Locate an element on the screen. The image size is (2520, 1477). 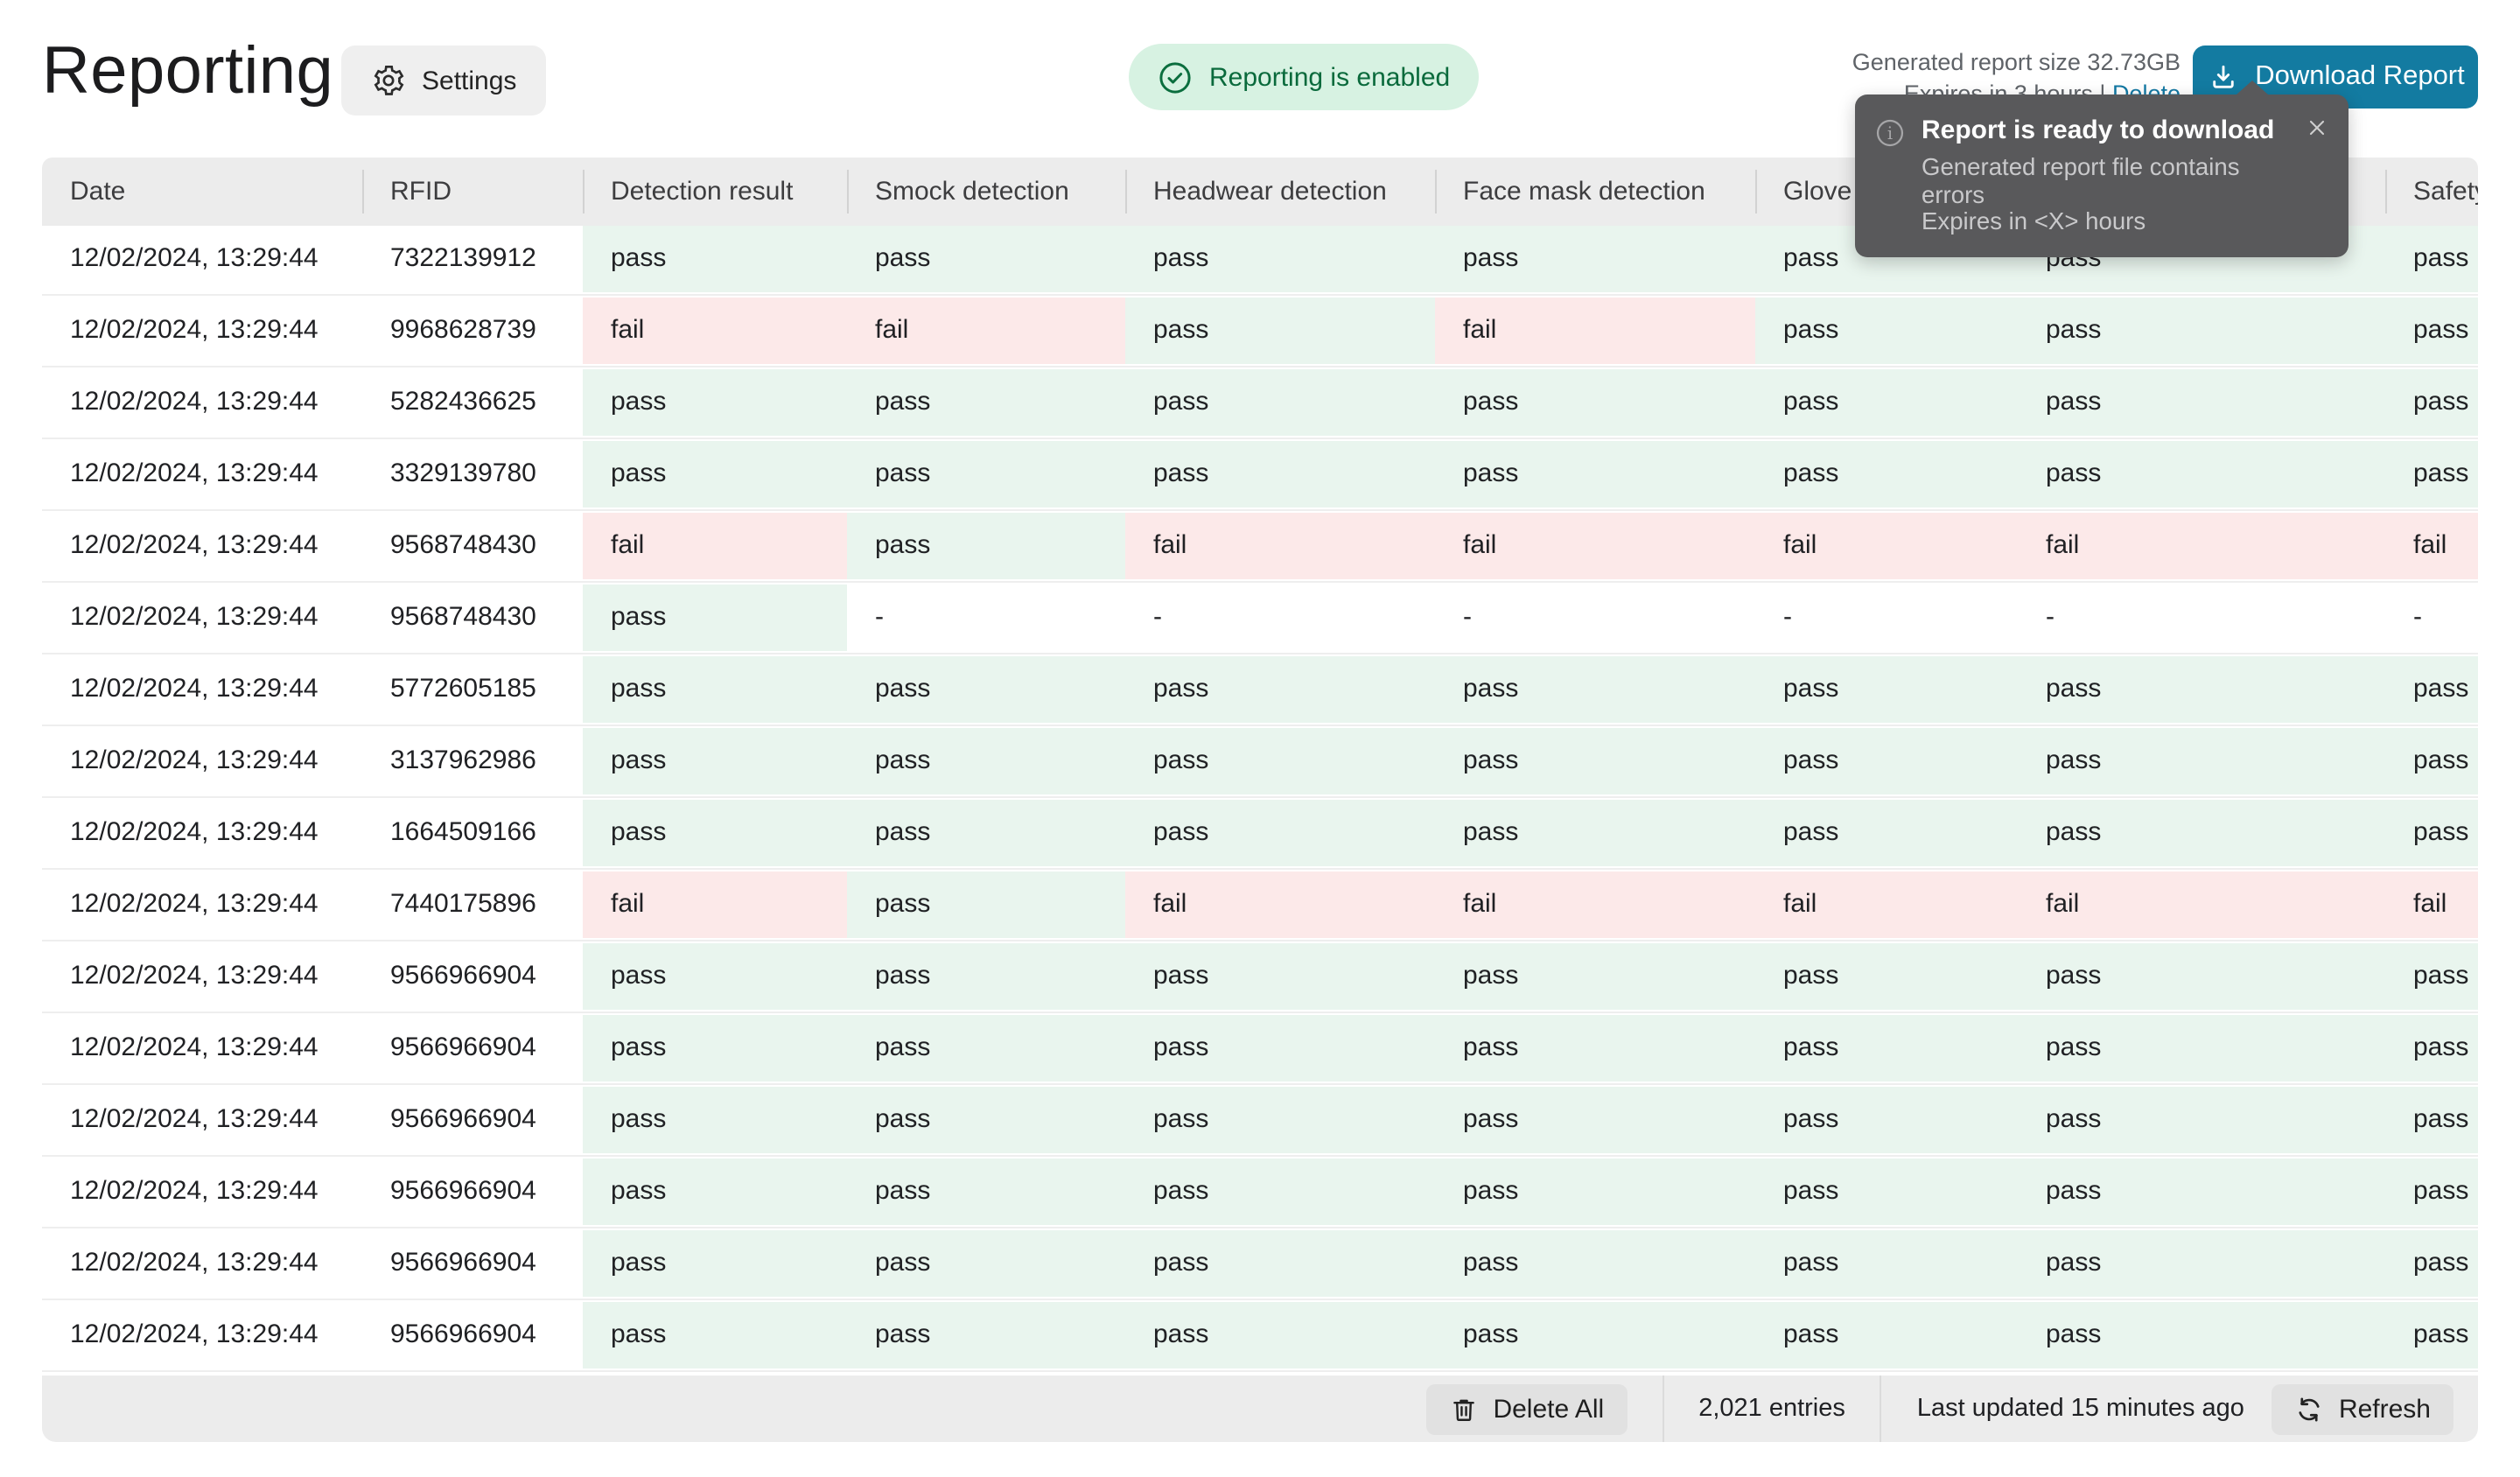
column-header: Safety is located at coordinates (2431, 192).